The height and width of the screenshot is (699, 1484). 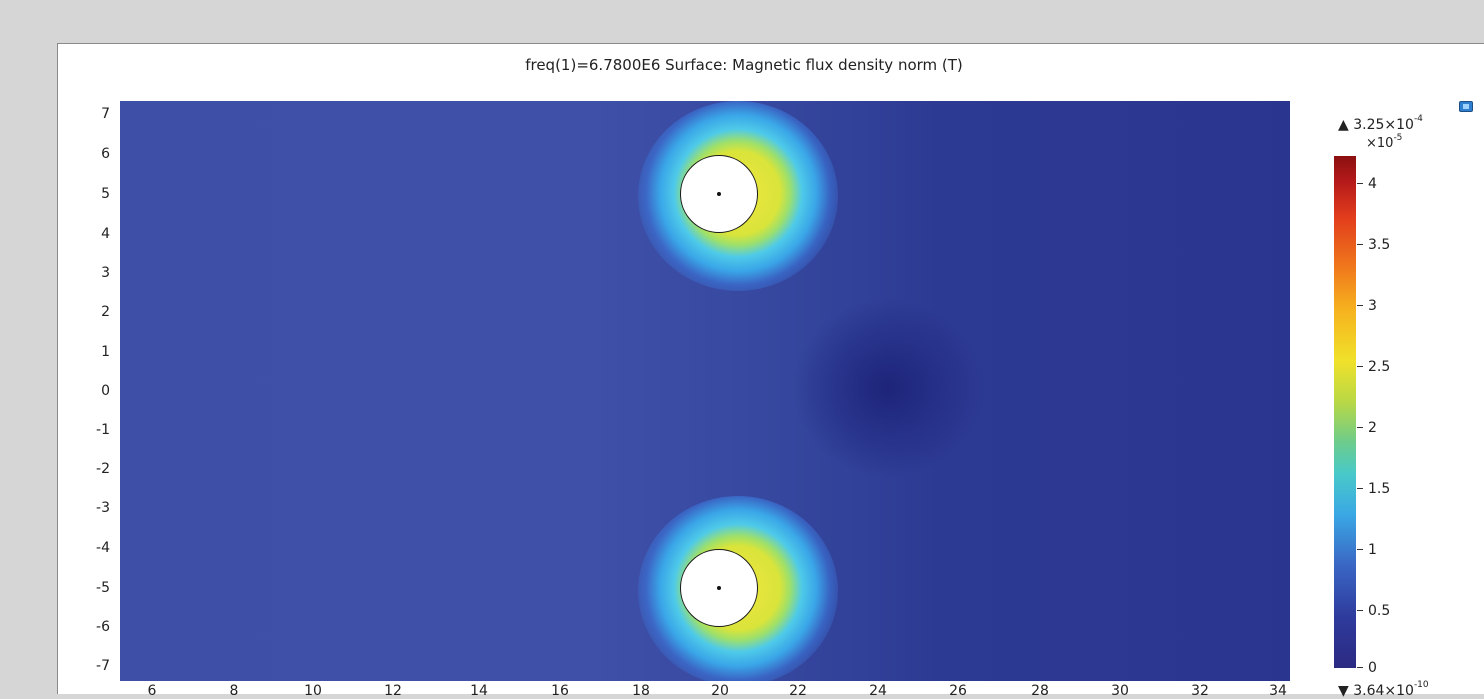 What do you see at coordinates (103, 588) in the screenshot?
I see `y-tick-label: -5` at bounding box center [103, 588].